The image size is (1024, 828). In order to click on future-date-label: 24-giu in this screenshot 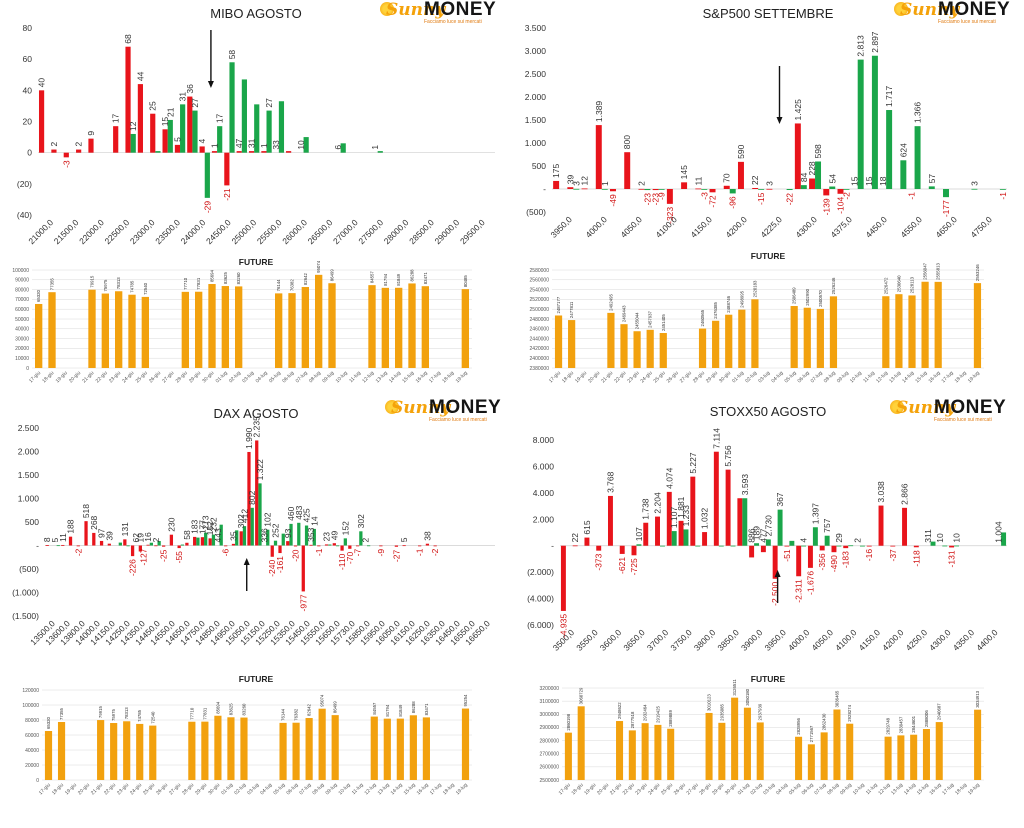, I will do `click(647, 377)`.